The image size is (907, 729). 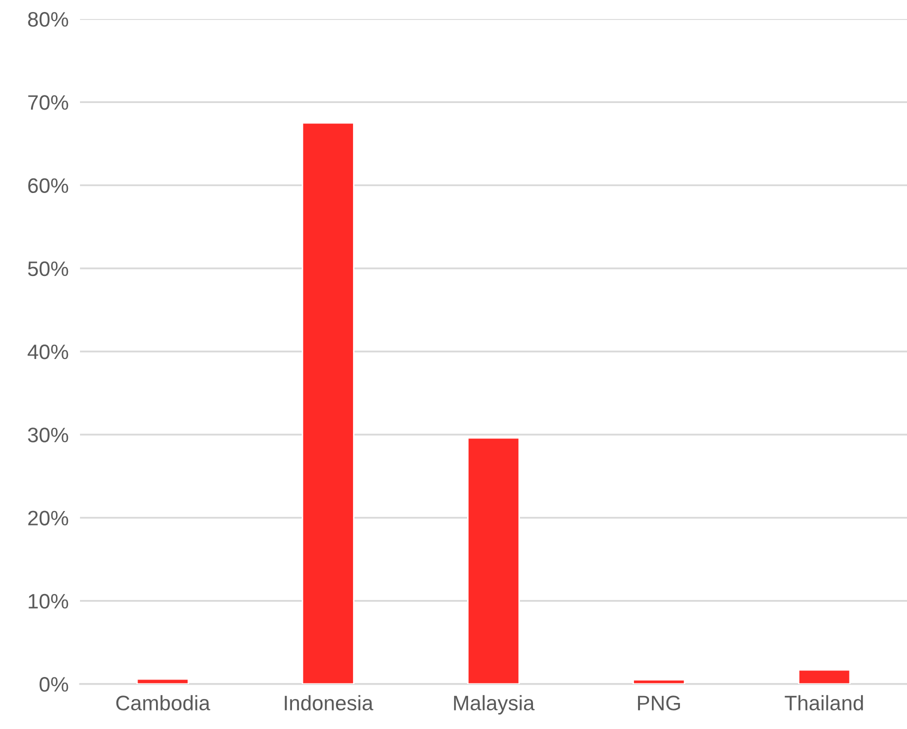 I want to click on y-tick-label: 60%, so click(x=48, y=186).